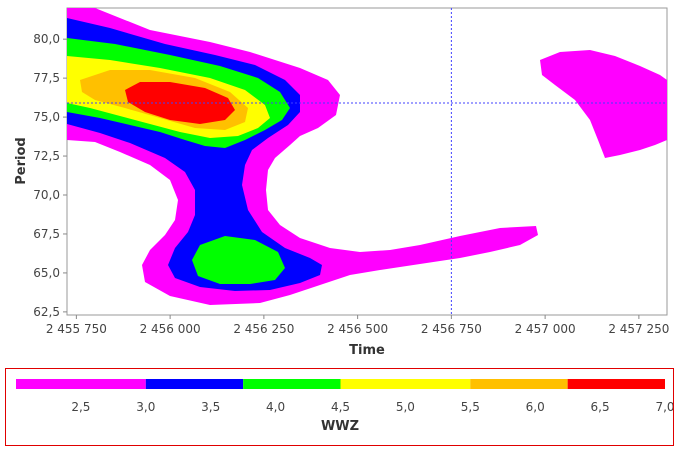 Image resolution: width=680 pixels, height=452 pixels. Describe the element at coordinates (340, 426) in the screenshot. I see `colorbar-label: WWZ` at that location.